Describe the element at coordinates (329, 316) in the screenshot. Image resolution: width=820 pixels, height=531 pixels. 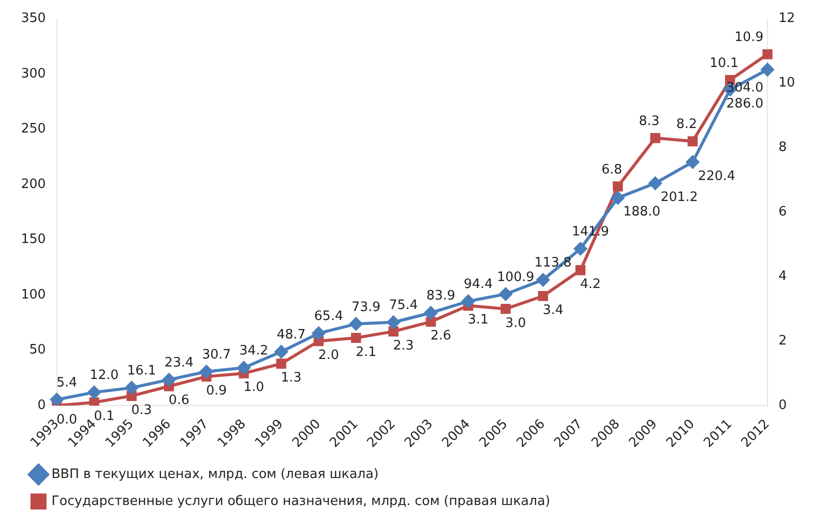
I see `data-label: 65.4` at that location.